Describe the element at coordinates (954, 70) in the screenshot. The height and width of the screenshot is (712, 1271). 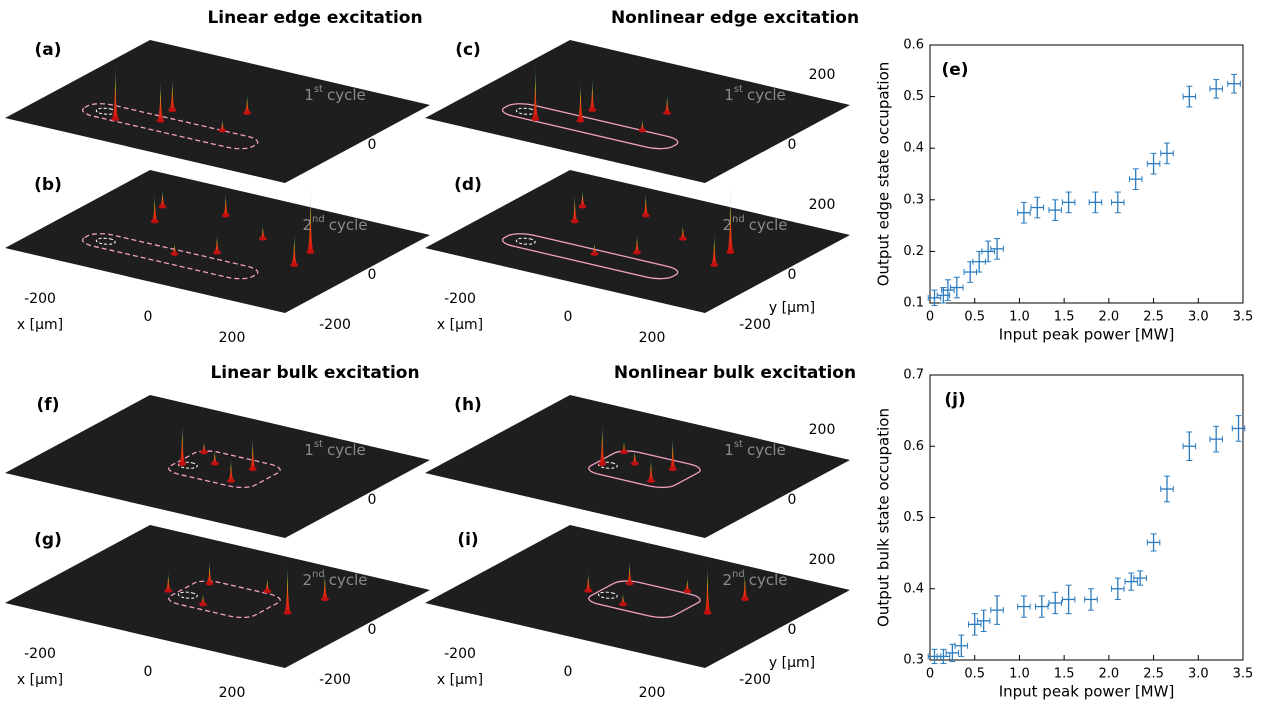
I see `panel-label: (e)` at that location.